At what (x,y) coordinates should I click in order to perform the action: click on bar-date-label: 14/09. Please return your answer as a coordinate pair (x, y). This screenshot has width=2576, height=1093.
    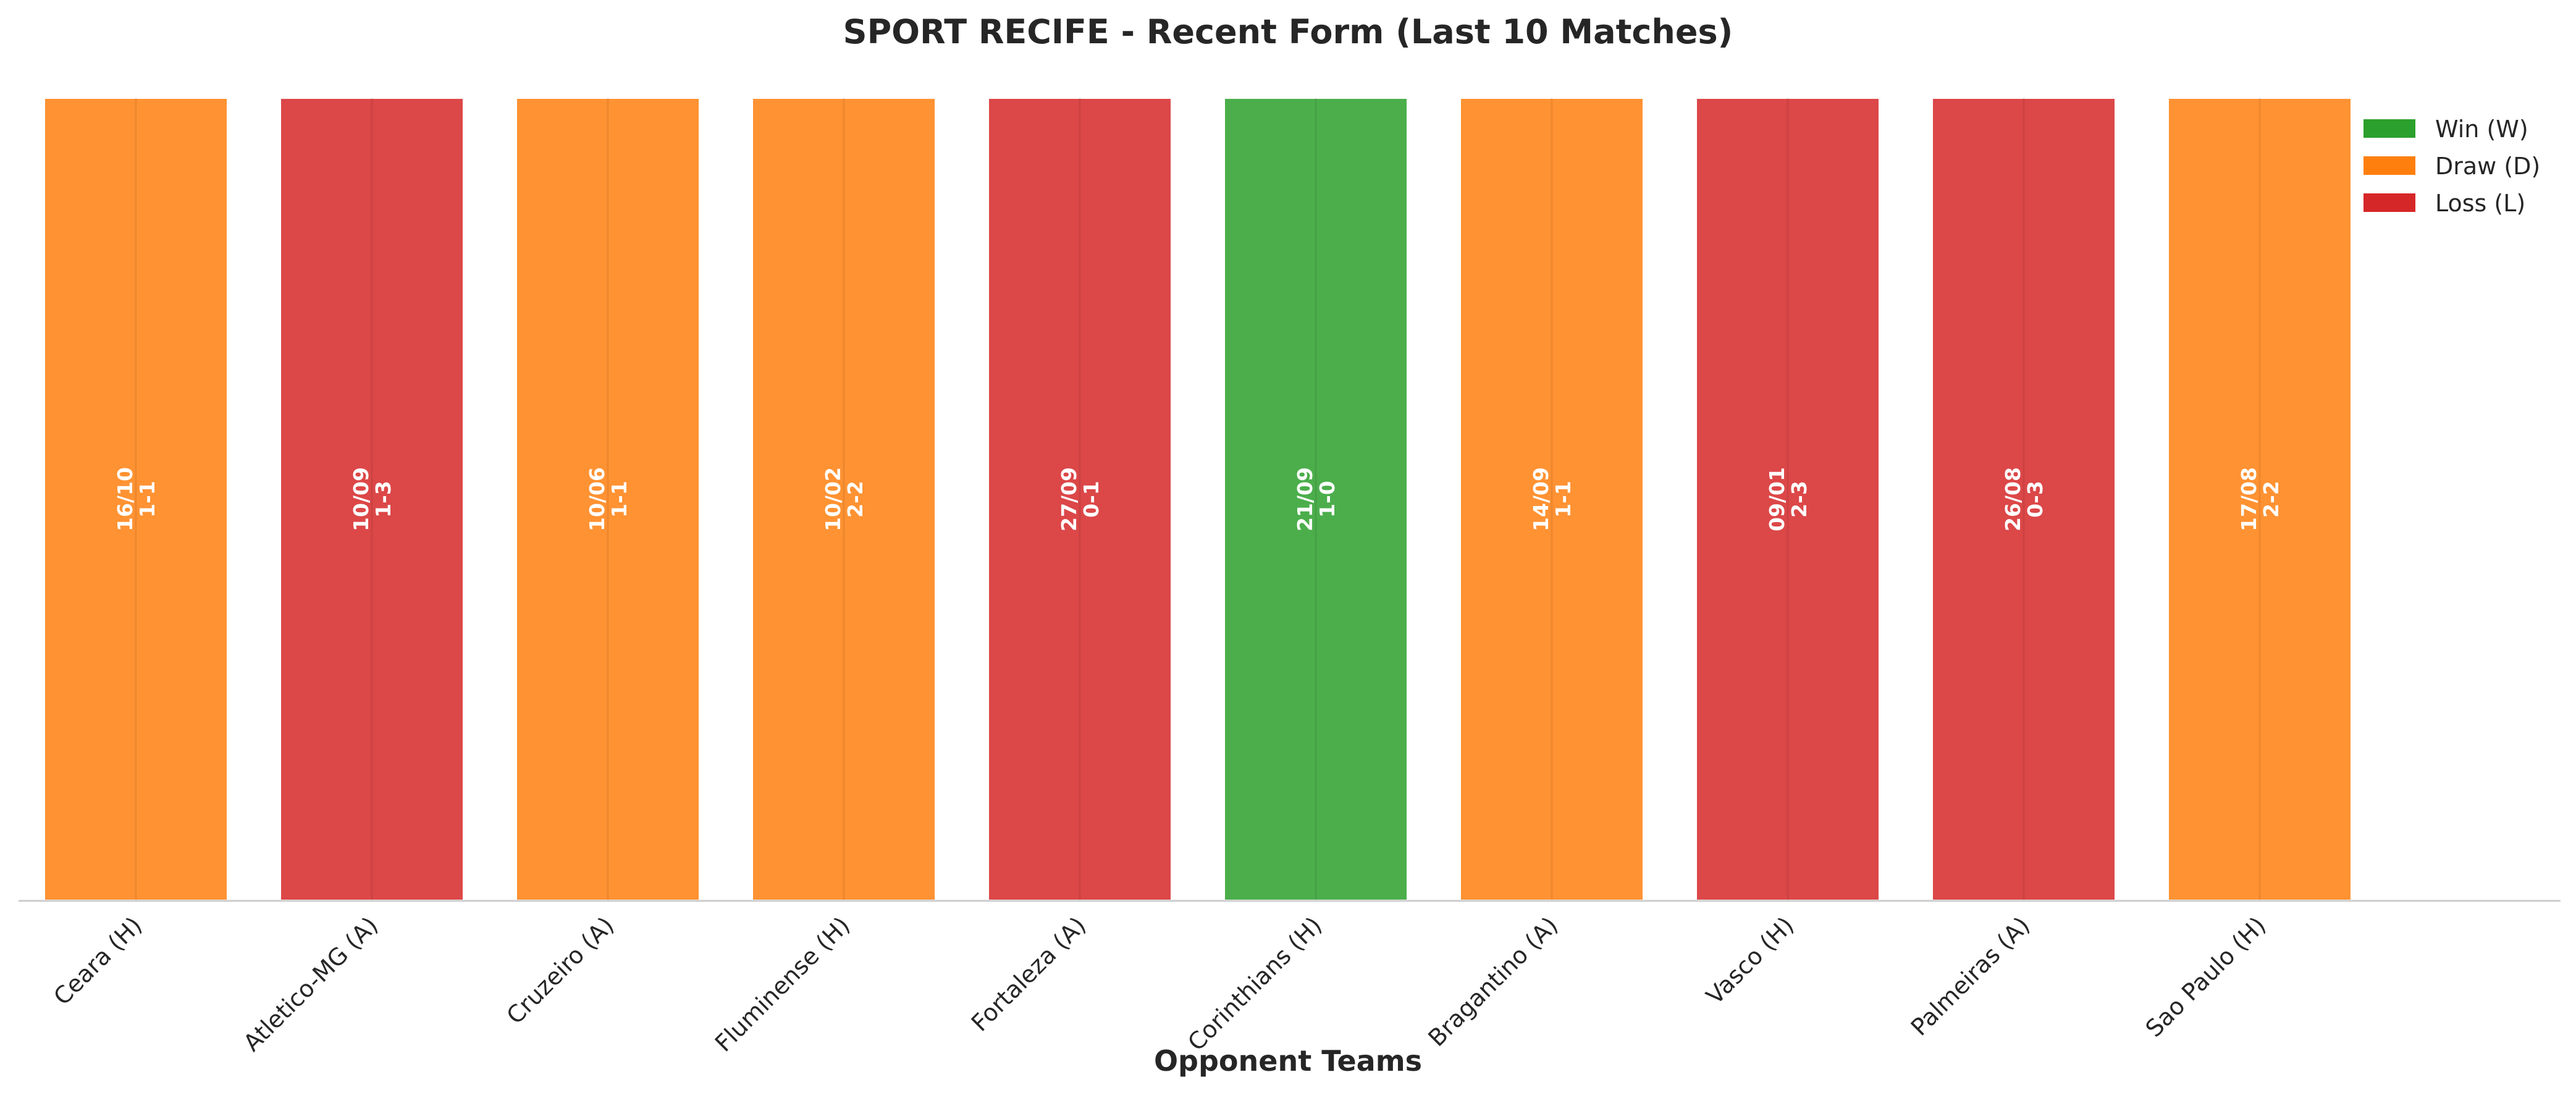
    Looking at the image, I should click on (1541, 499).